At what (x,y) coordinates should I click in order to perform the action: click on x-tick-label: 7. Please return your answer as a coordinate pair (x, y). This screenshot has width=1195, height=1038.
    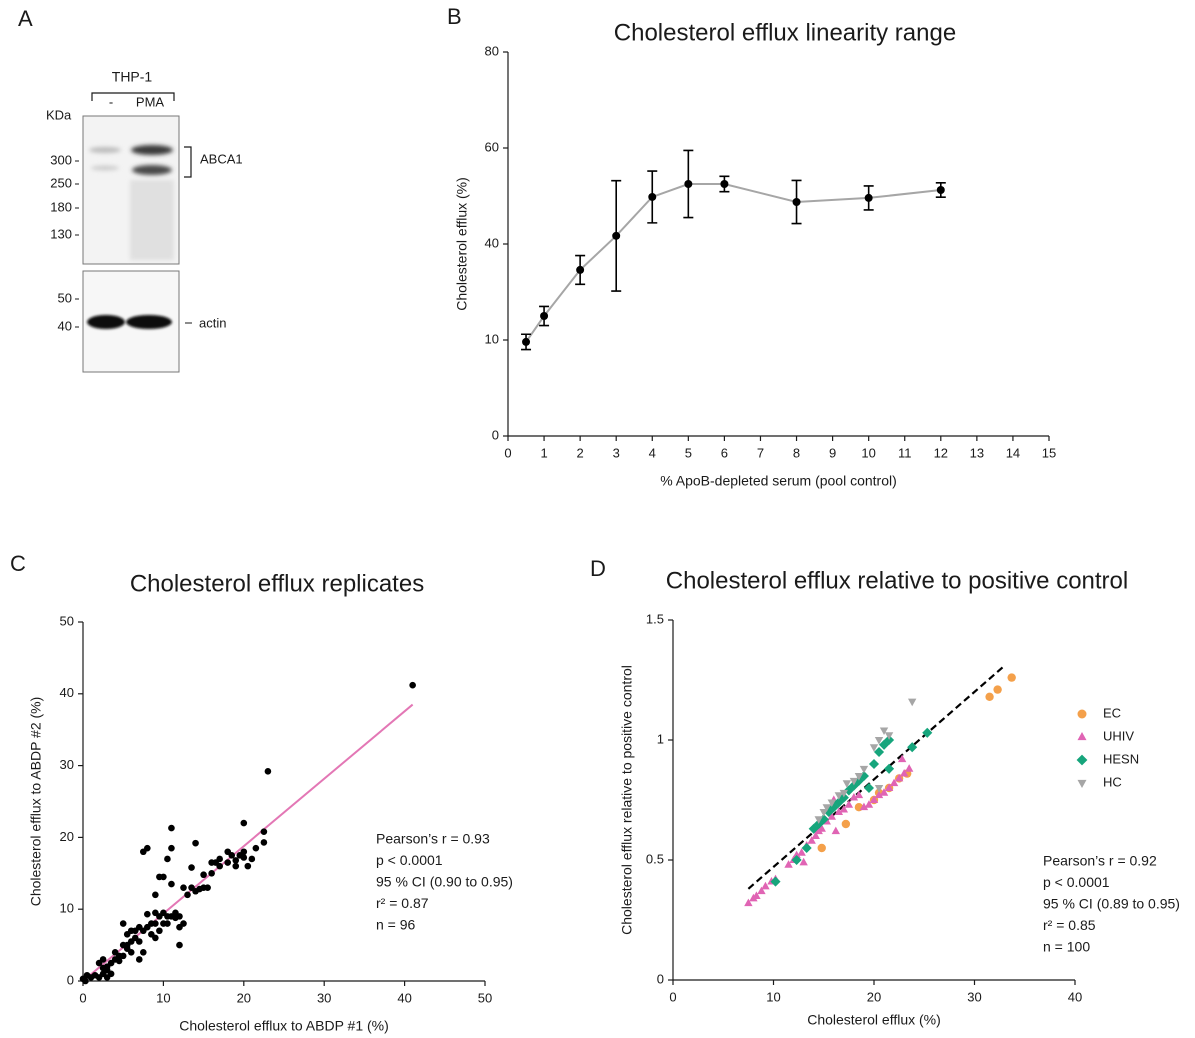
    Looking at the image, I should click on (760, 452).